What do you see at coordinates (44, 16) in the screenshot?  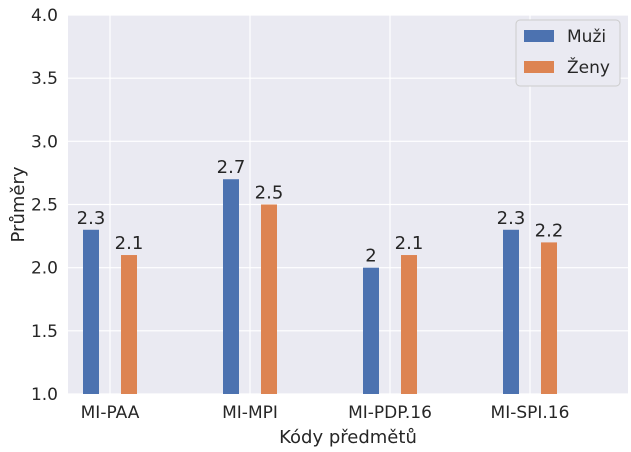 I see `y-tick-label: 4.0` at bounding box center [44, 16].